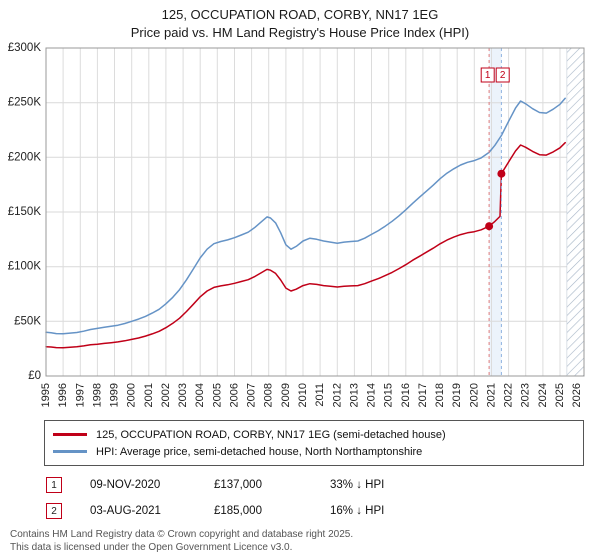  What do you see at coordinates (423, 395) in the screenshot?
I see `x-axis-label: 2017` at bounding box center [423, 395].